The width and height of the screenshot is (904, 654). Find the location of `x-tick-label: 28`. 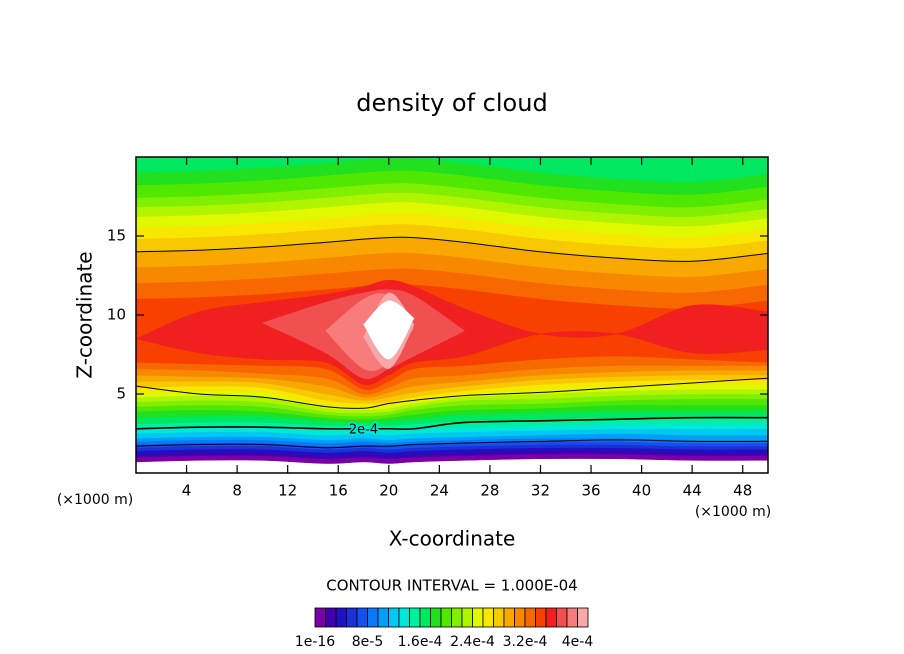

x-tick-label: 28 is located at coordinates (489, 491).